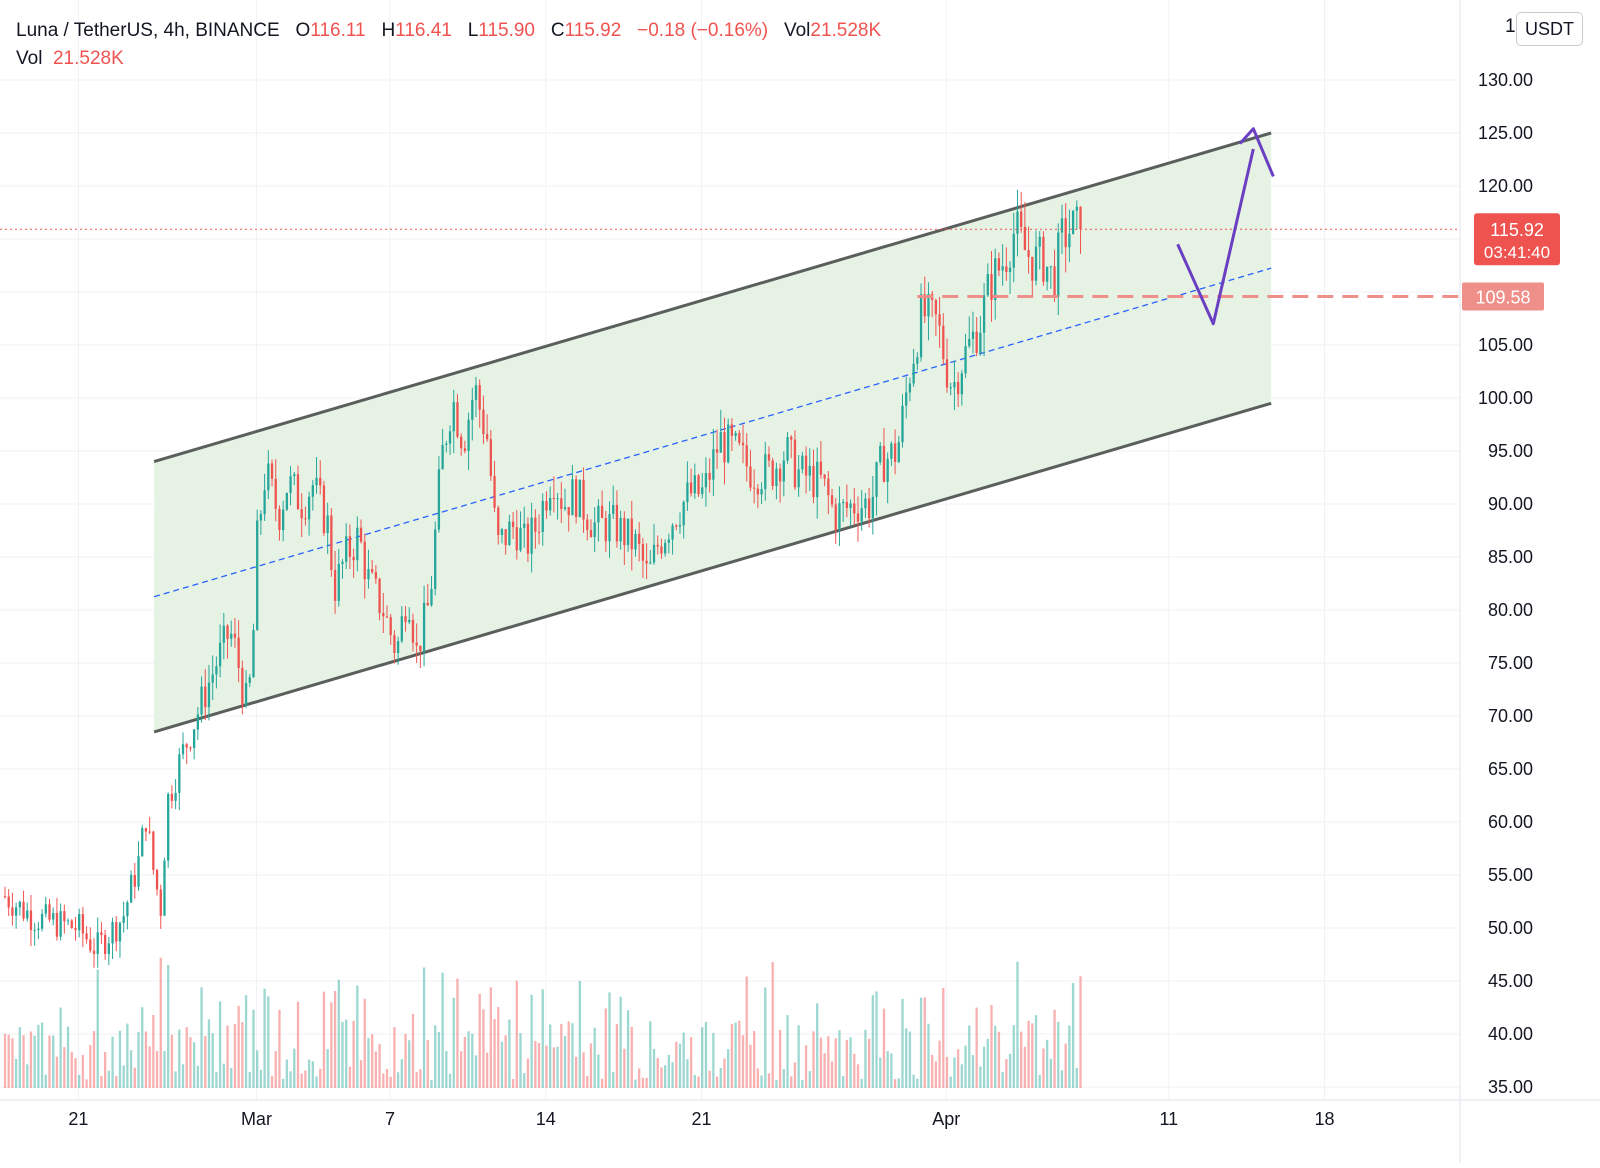  What do you see at coordinates (448, 59) in the screenshot?
I see `legend-row-volume: Vol 21.528K` at bounding box center [448, 59].